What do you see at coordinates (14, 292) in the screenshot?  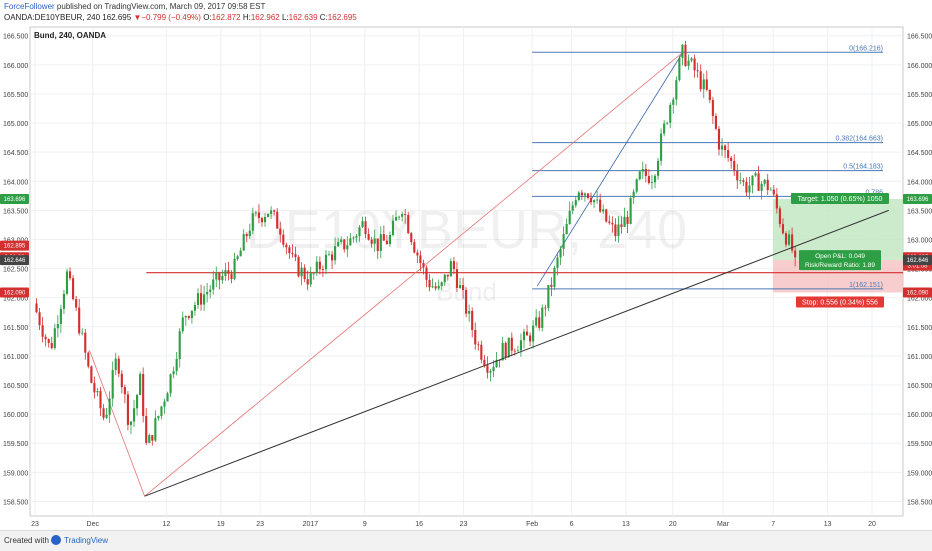 I see `price-tag-left: 162.090` at bounding box center [14, 292].